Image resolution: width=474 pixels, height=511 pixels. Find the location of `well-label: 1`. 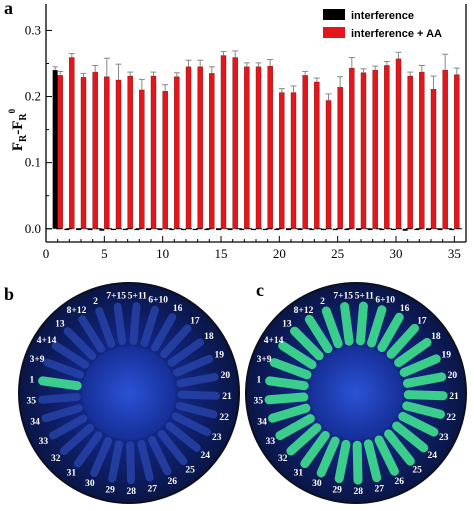

well-label: 1 is located at coordinates (31, 380).